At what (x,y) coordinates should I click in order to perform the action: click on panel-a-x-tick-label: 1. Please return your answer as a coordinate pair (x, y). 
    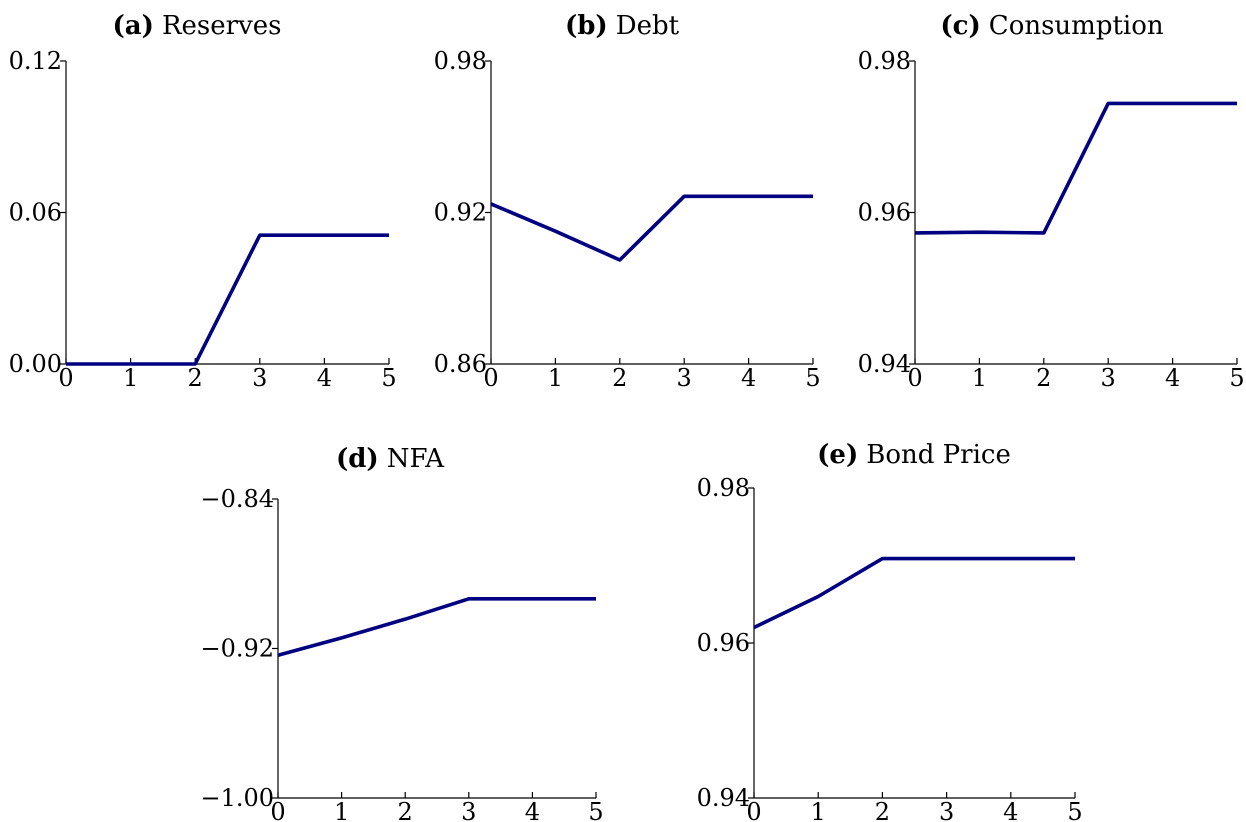
    Looking at the image, I should click on (130, 378).